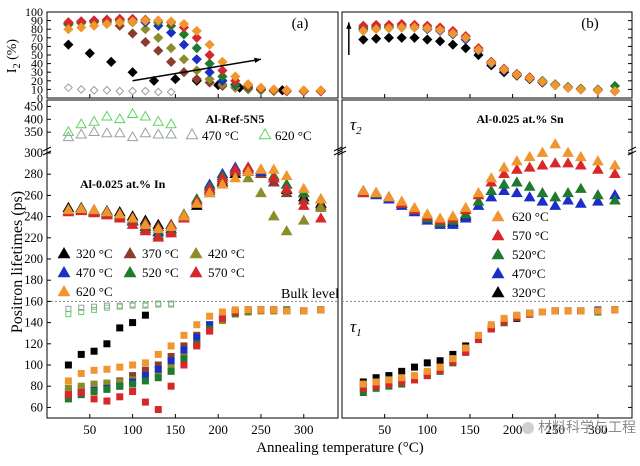 Image resolution: width=640 pixels, height=466 pixels. What do you see at coordinates (33, 217) in the screenshot?
I see `y-tick-label-bottom: 240` at bounding box center [33, 217].